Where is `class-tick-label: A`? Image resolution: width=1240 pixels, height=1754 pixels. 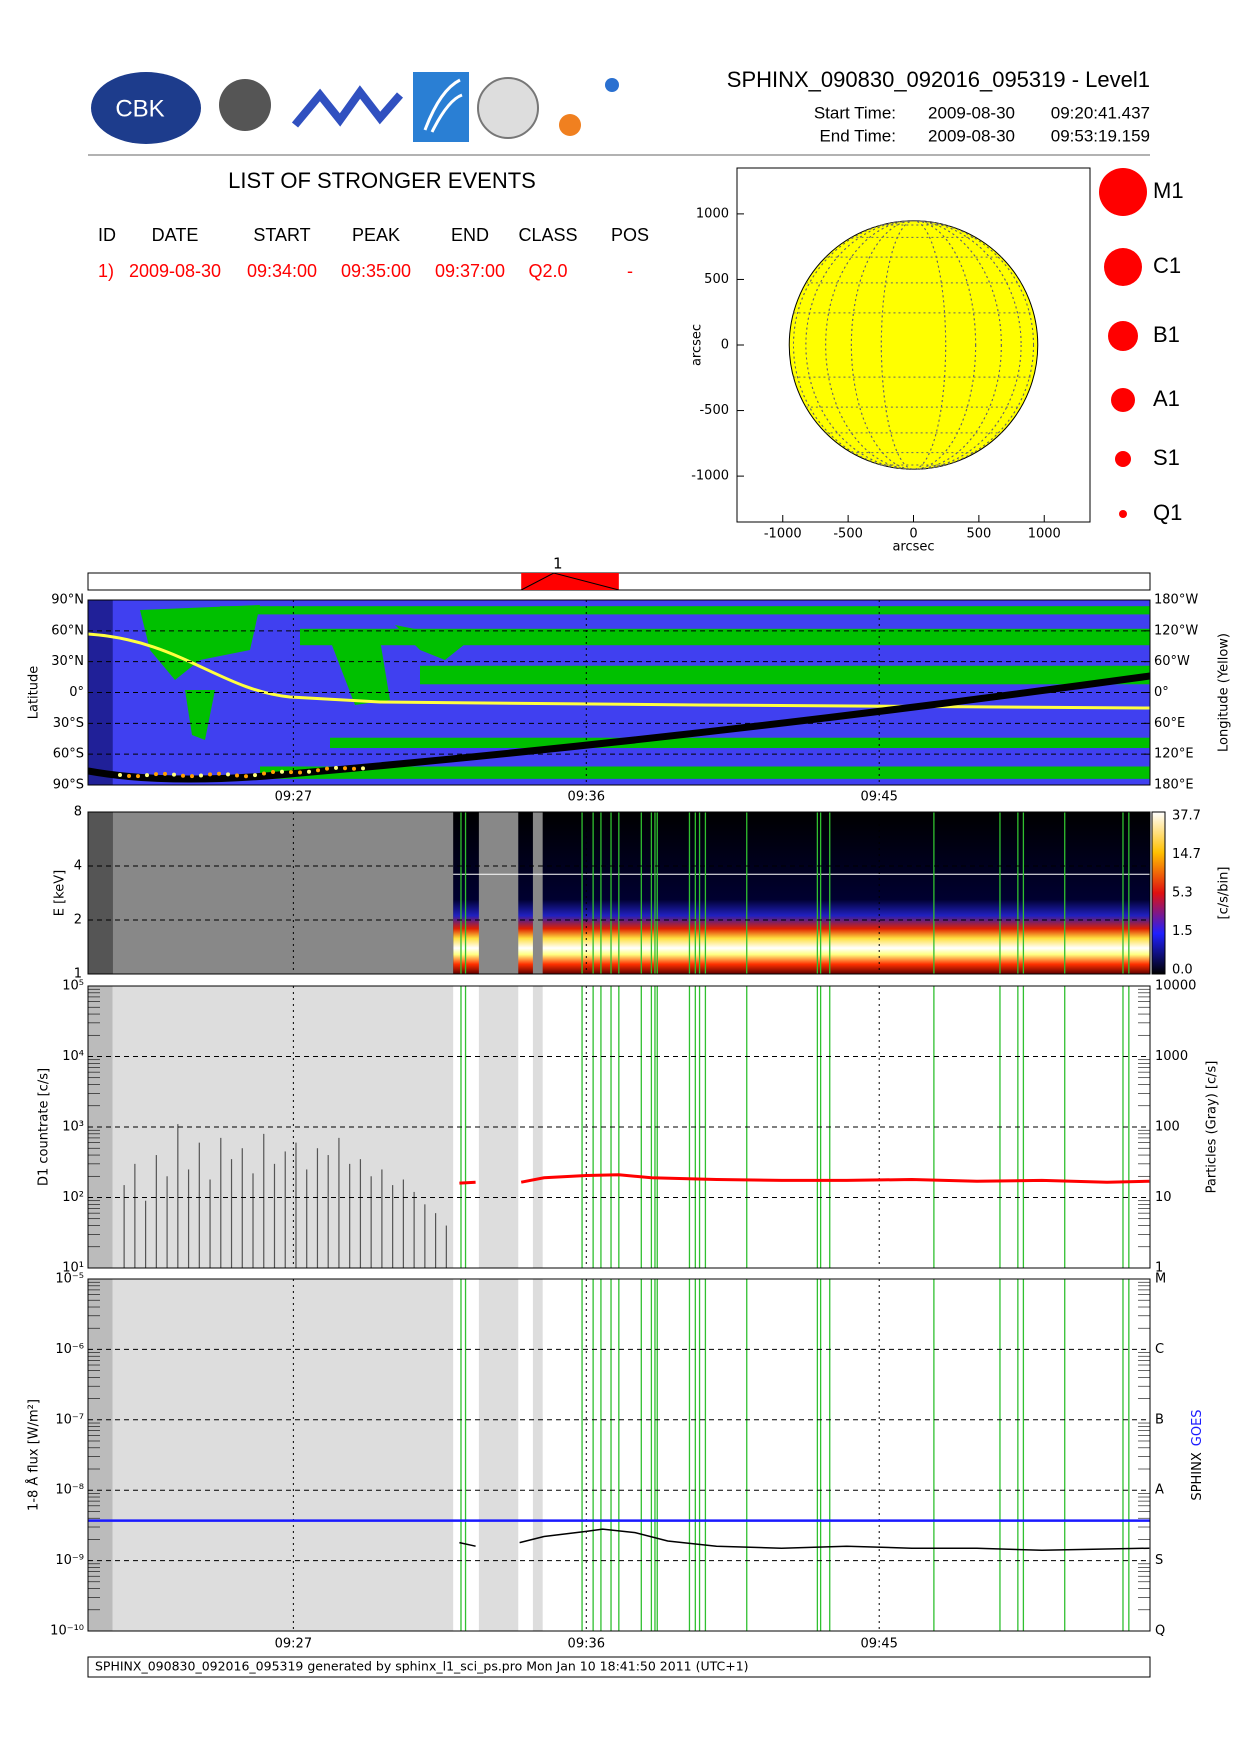 class-tick-label: A is located at coordinates (1159, 1490).